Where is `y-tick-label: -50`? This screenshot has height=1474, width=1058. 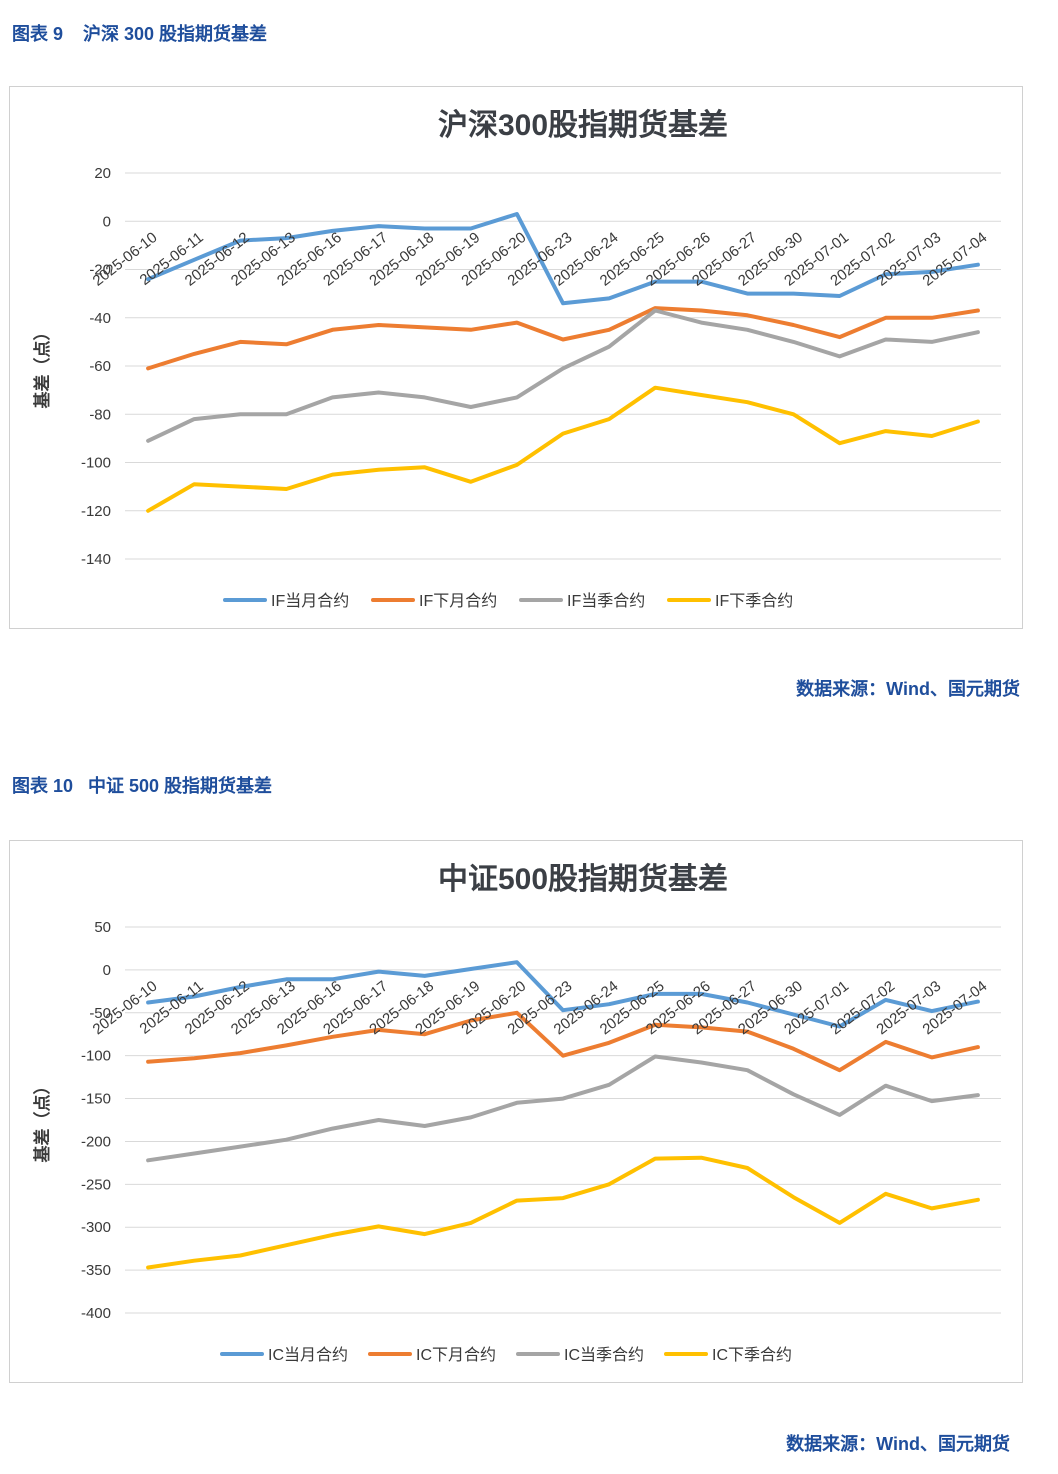
y-tick-label: -50 is located at coordinates (100, 1013).